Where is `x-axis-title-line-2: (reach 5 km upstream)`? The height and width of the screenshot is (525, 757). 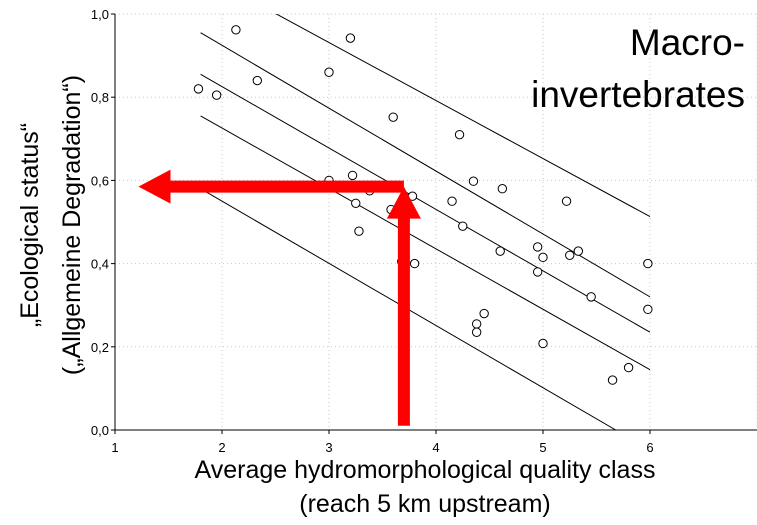
x-axis-title-line-2: (reach 5 km upstream) is located at coordinates (424, 504).